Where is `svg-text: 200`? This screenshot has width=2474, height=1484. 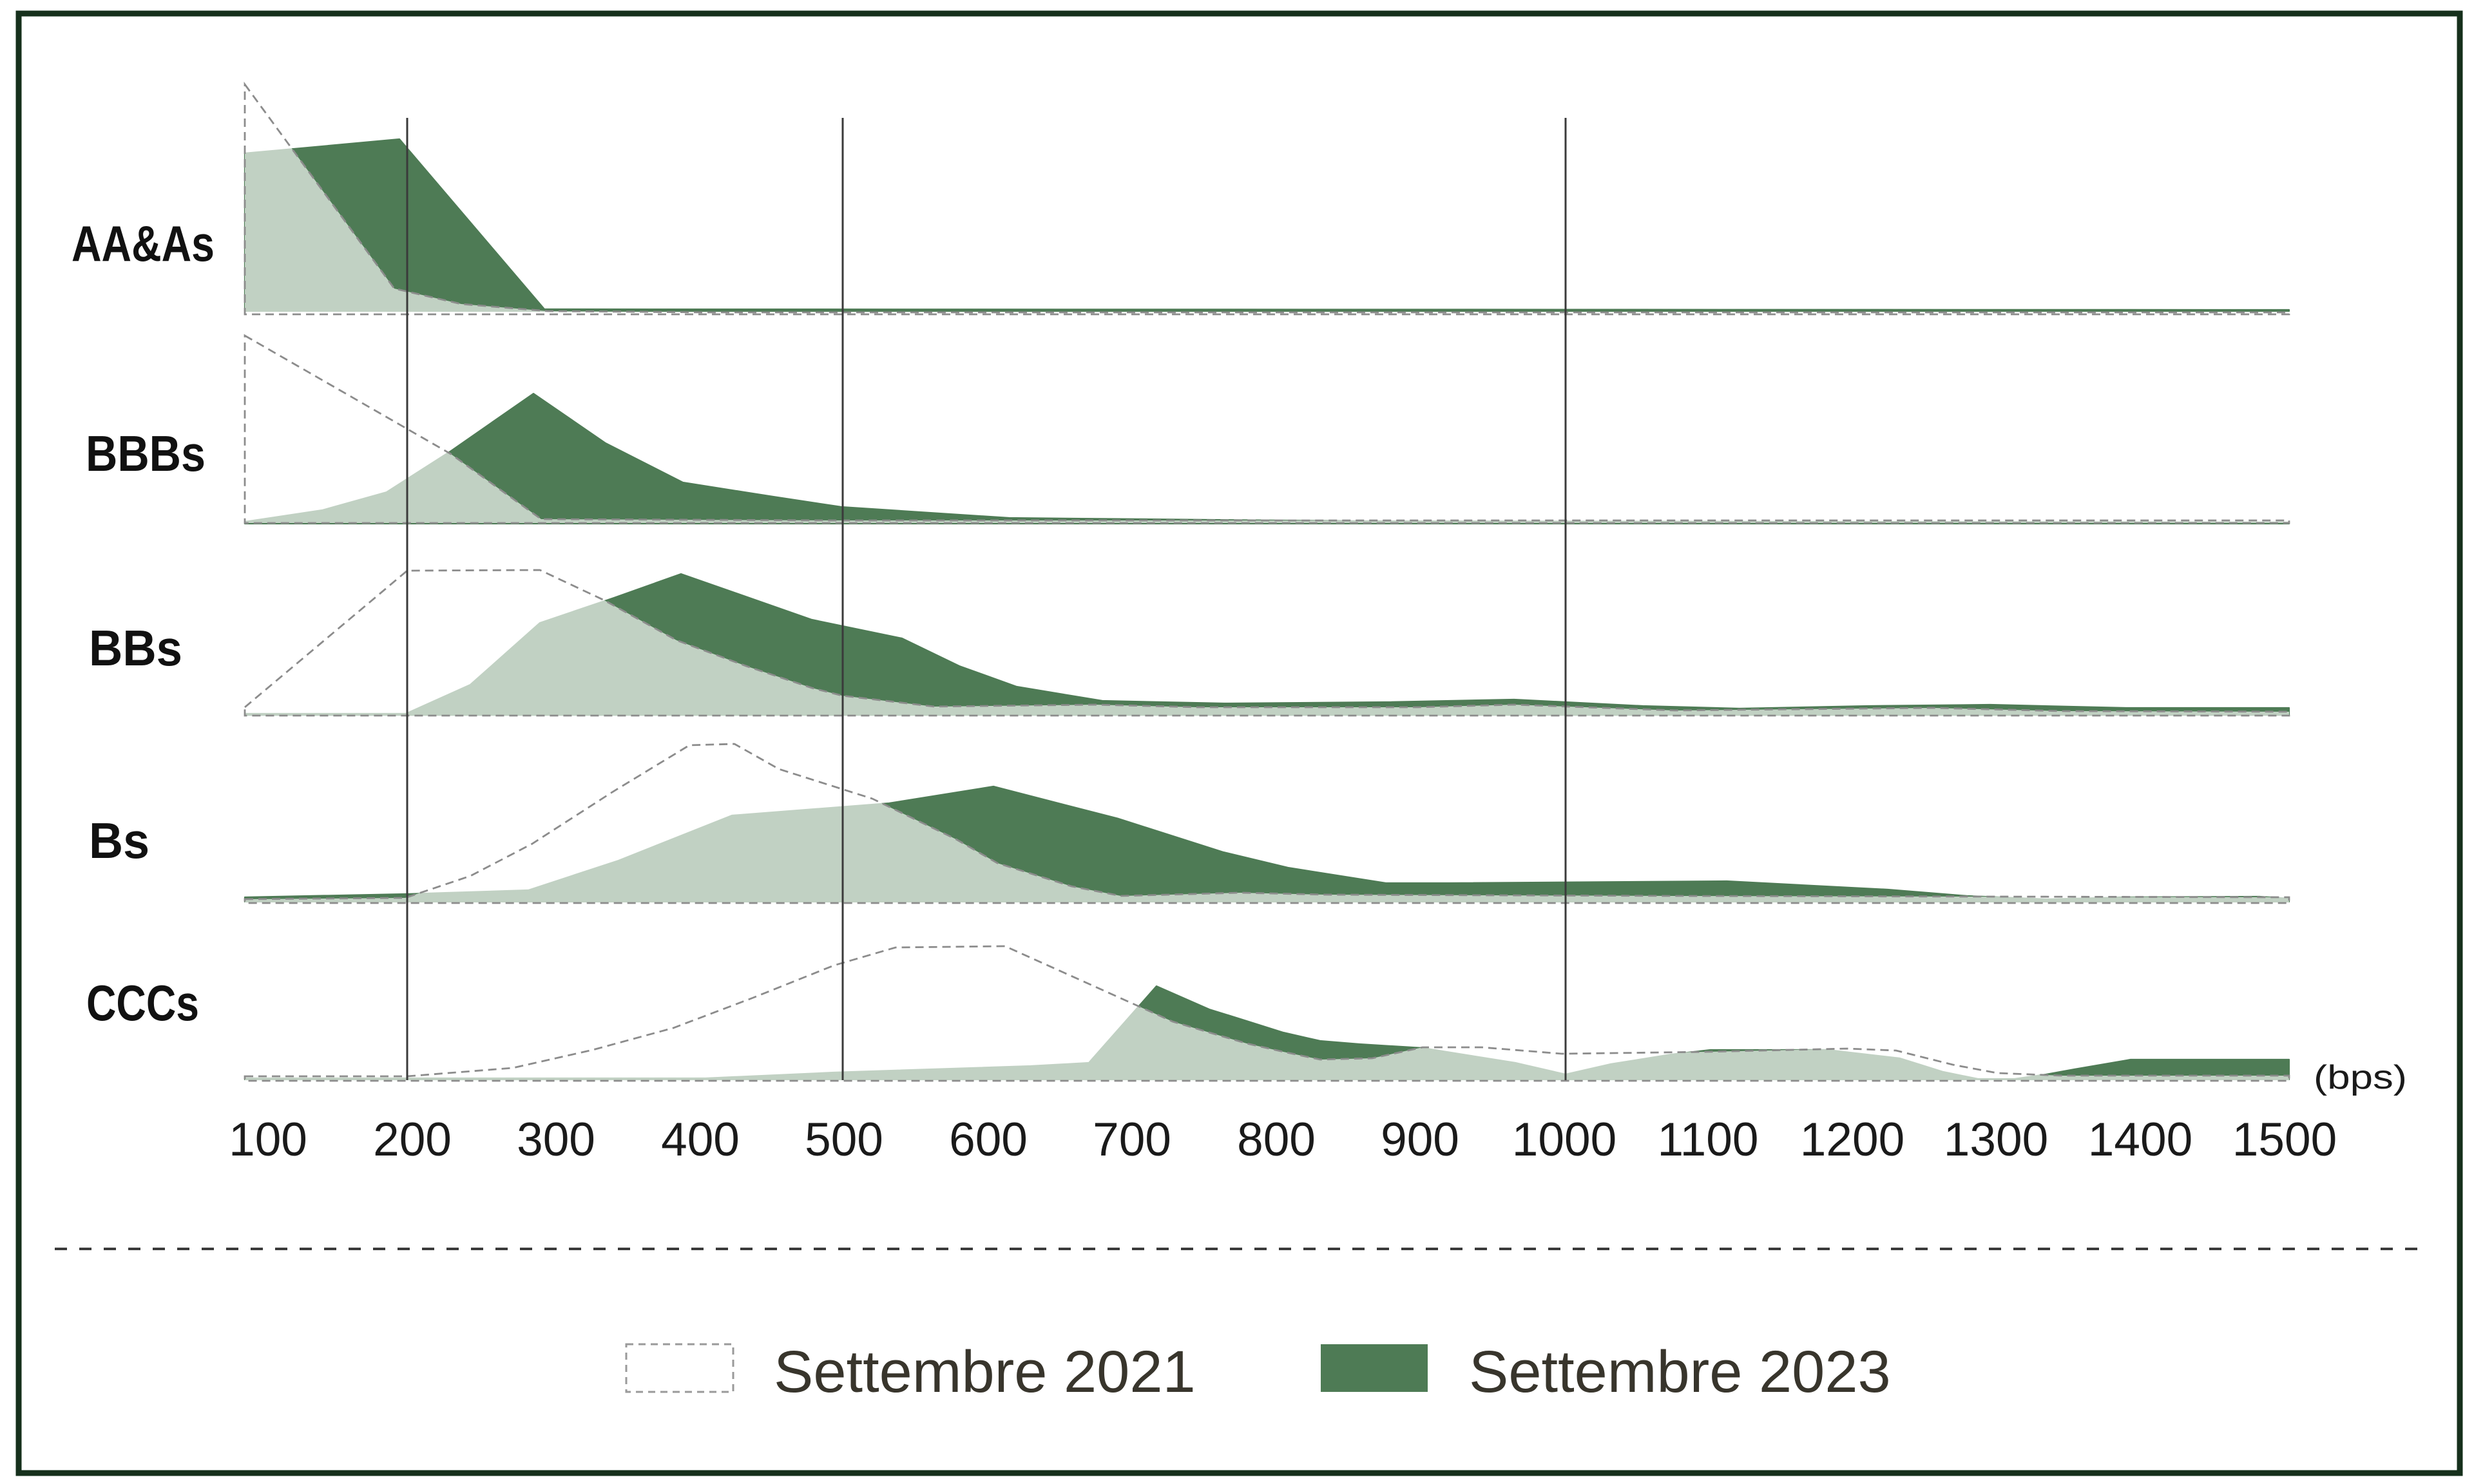 svg-text: 200 is located at coordinates (412, 1140).